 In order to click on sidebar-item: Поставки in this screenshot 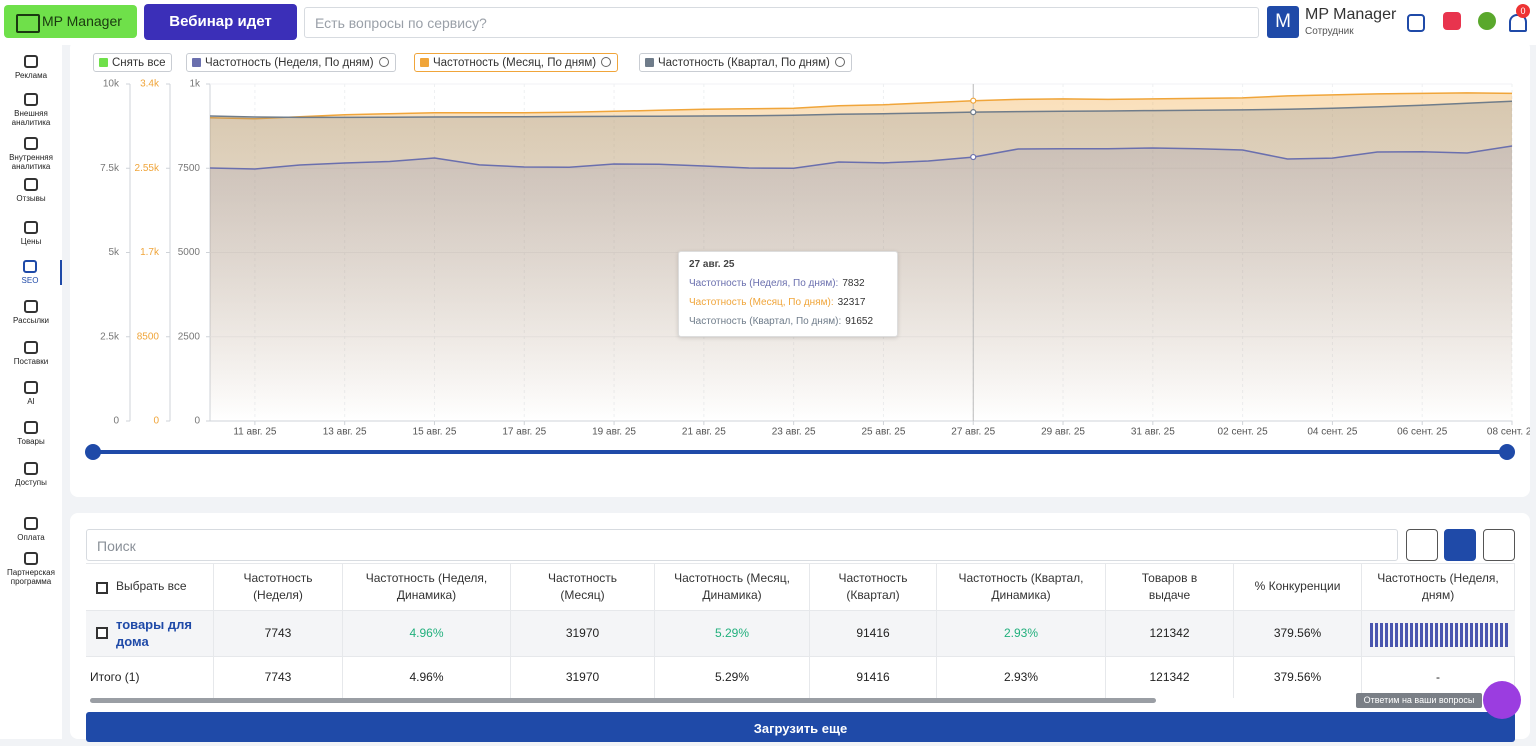, I will do `click(31, 353)`.